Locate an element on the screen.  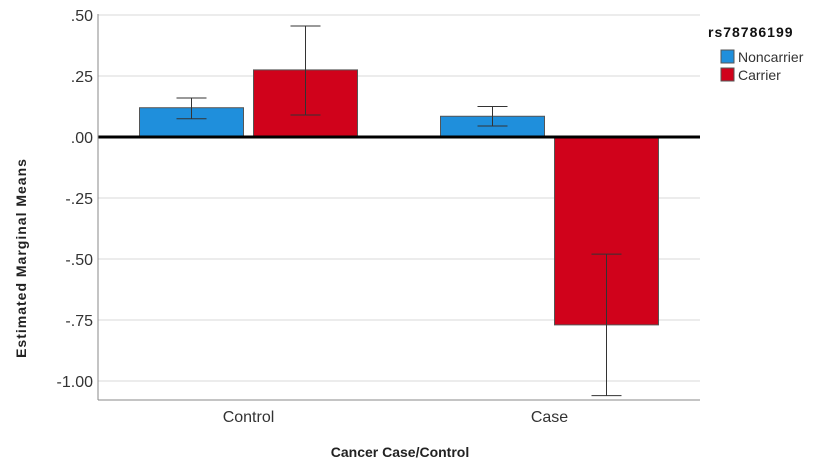
y-tick-label: .50 is located at coordinates (82, 16).